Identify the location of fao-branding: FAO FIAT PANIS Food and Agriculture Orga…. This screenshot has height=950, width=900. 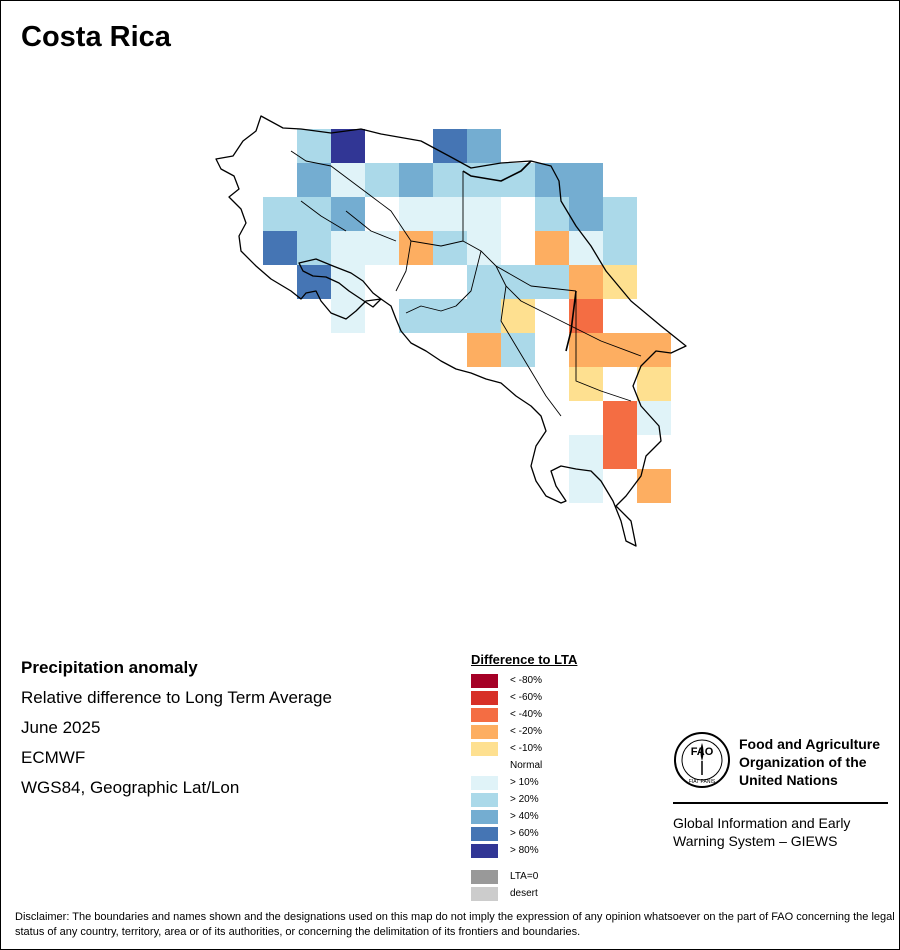
(782, 793).